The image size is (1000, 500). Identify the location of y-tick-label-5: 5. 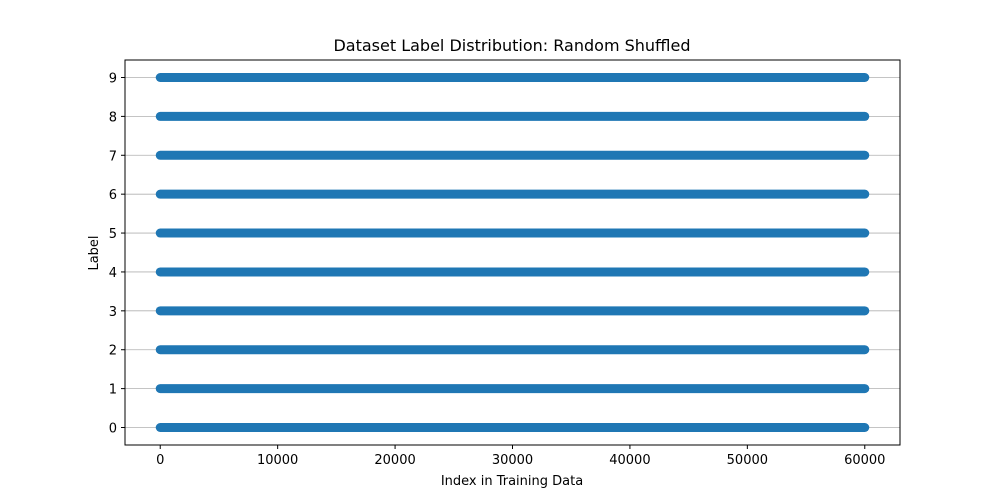
(113, 234).